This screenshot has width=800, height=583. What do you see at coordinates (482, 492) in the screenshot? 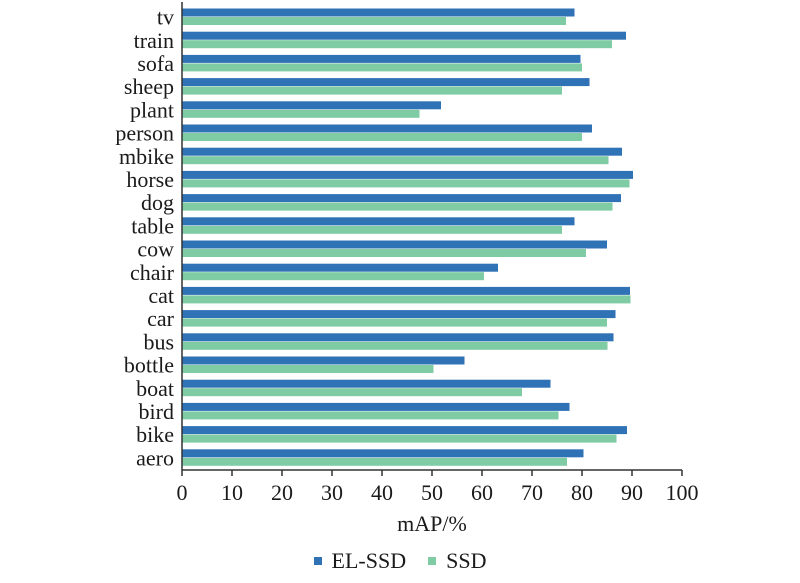
I see `x-tick-label-60: 60` at bounding box center [482, 492].